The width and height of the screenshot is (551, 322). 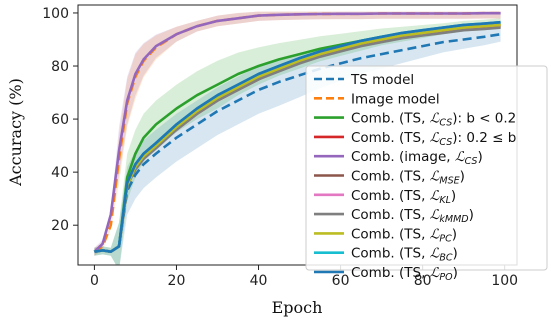 I want to click on legend-label: Comb. (TS, ℒPC), so click(x=404, y=235).